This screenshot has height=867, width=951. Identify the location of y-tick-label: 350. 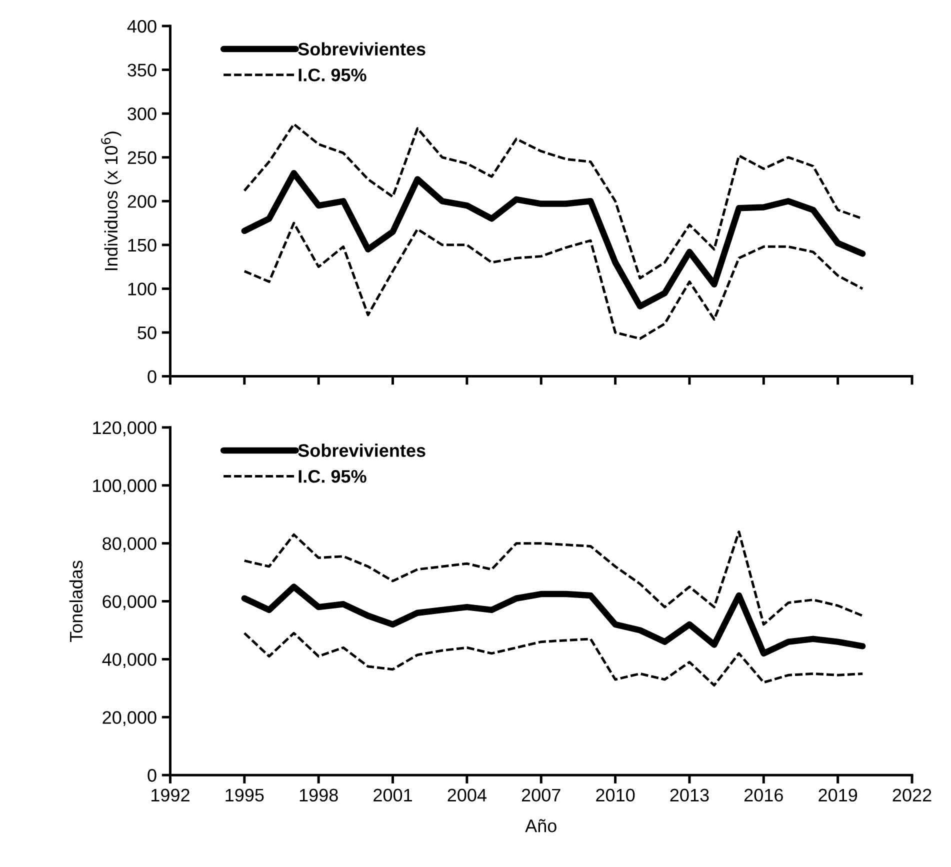
(142, 70).